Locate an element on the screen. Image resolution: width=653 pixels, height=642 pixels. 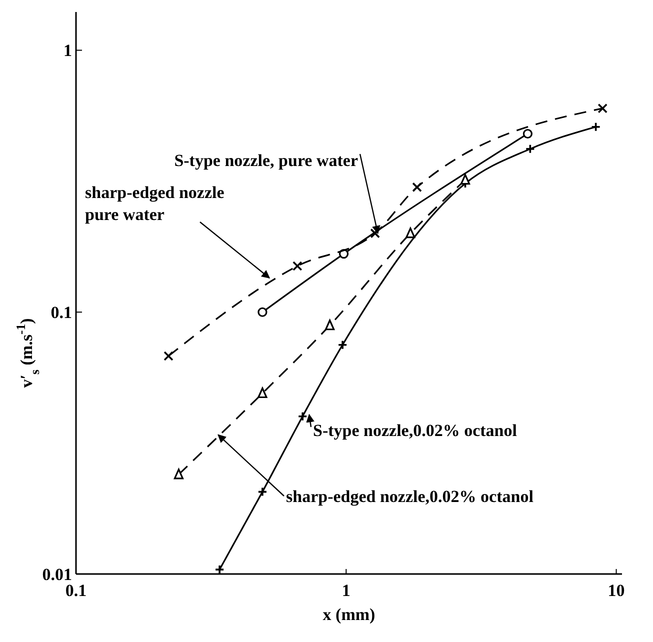
x-tick-label: 1 is located at coordinates (346, 590).